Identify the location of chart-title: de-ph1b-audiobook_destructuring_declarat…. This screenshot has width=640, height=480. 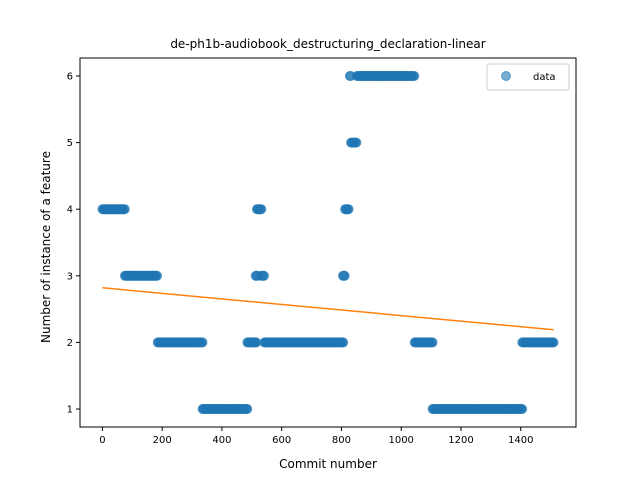
(327, 44).